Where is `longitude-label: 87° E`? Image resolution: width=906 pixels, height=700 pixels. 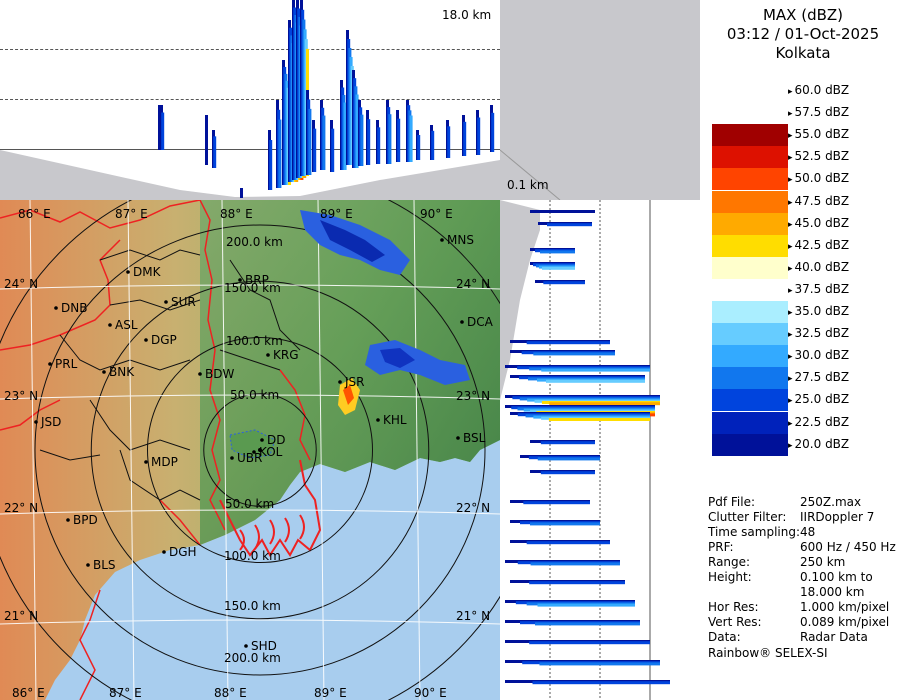 longitude-label: 87° E is located at coordinates (131, 214).